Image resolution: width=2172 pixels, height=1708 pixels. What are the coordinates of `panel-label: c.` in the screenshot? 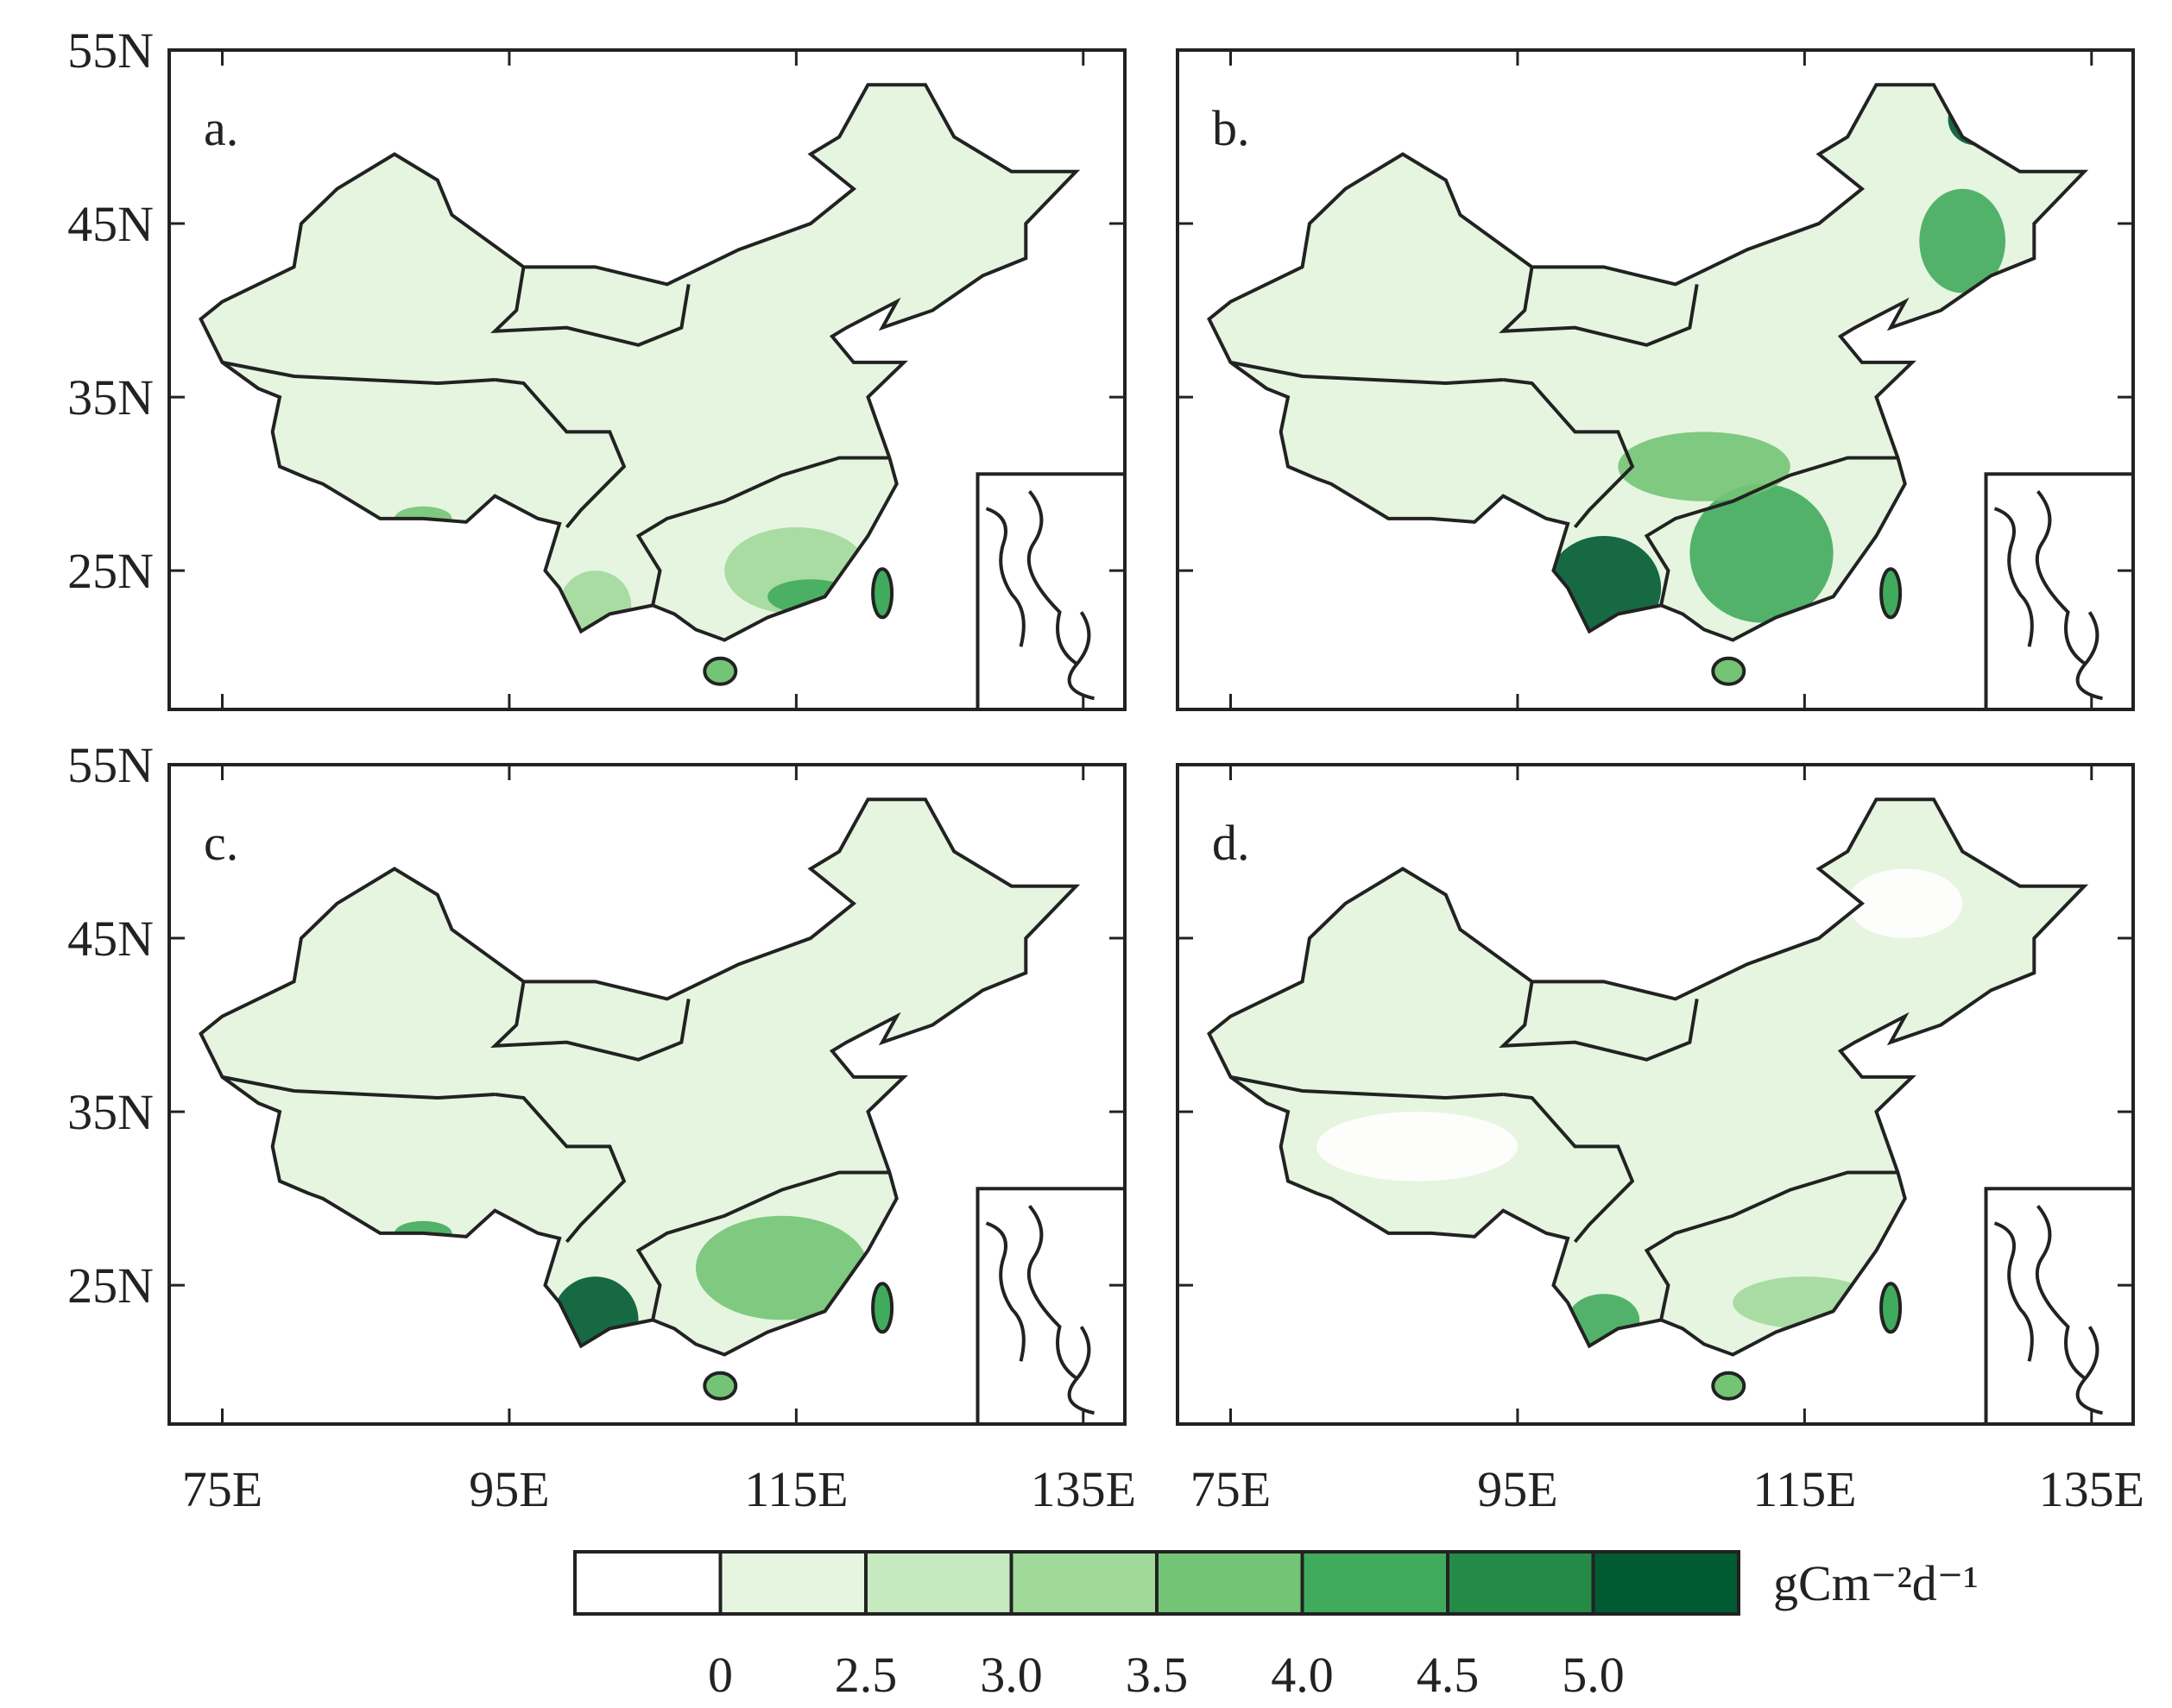 It's located at (221, 843).